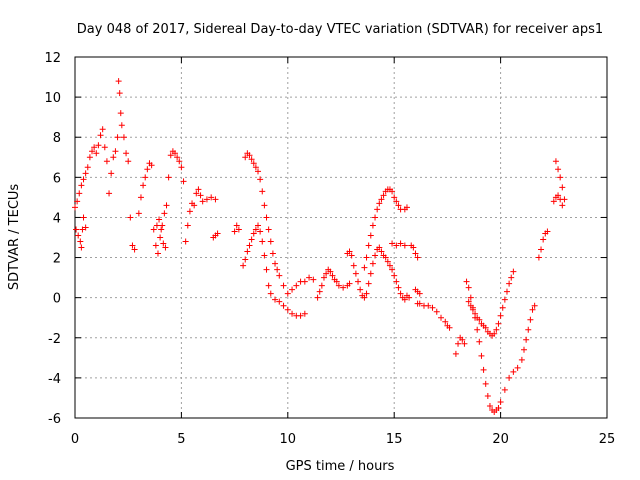 This screenshot has width=640, height=480. Describe the element at coordinates (54, 379) in the screenshot. I see `y-tick-label: -4` at that location.